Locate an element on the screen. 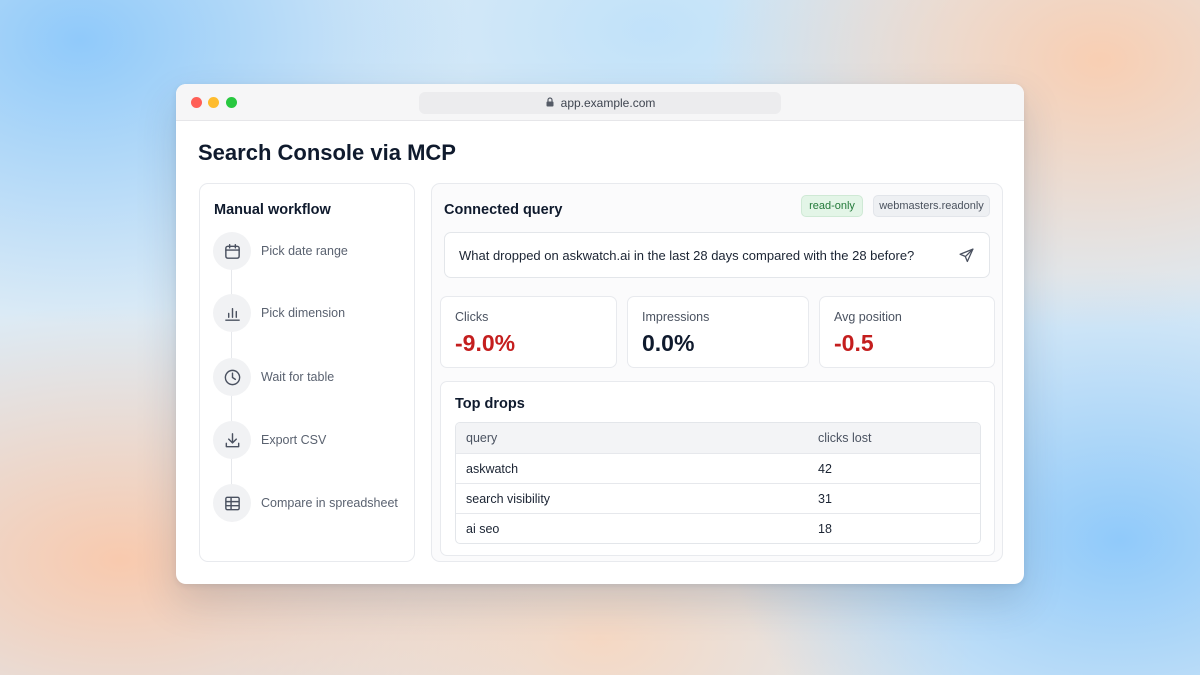  bar-chart-icon is located at coordinates (232, 313).